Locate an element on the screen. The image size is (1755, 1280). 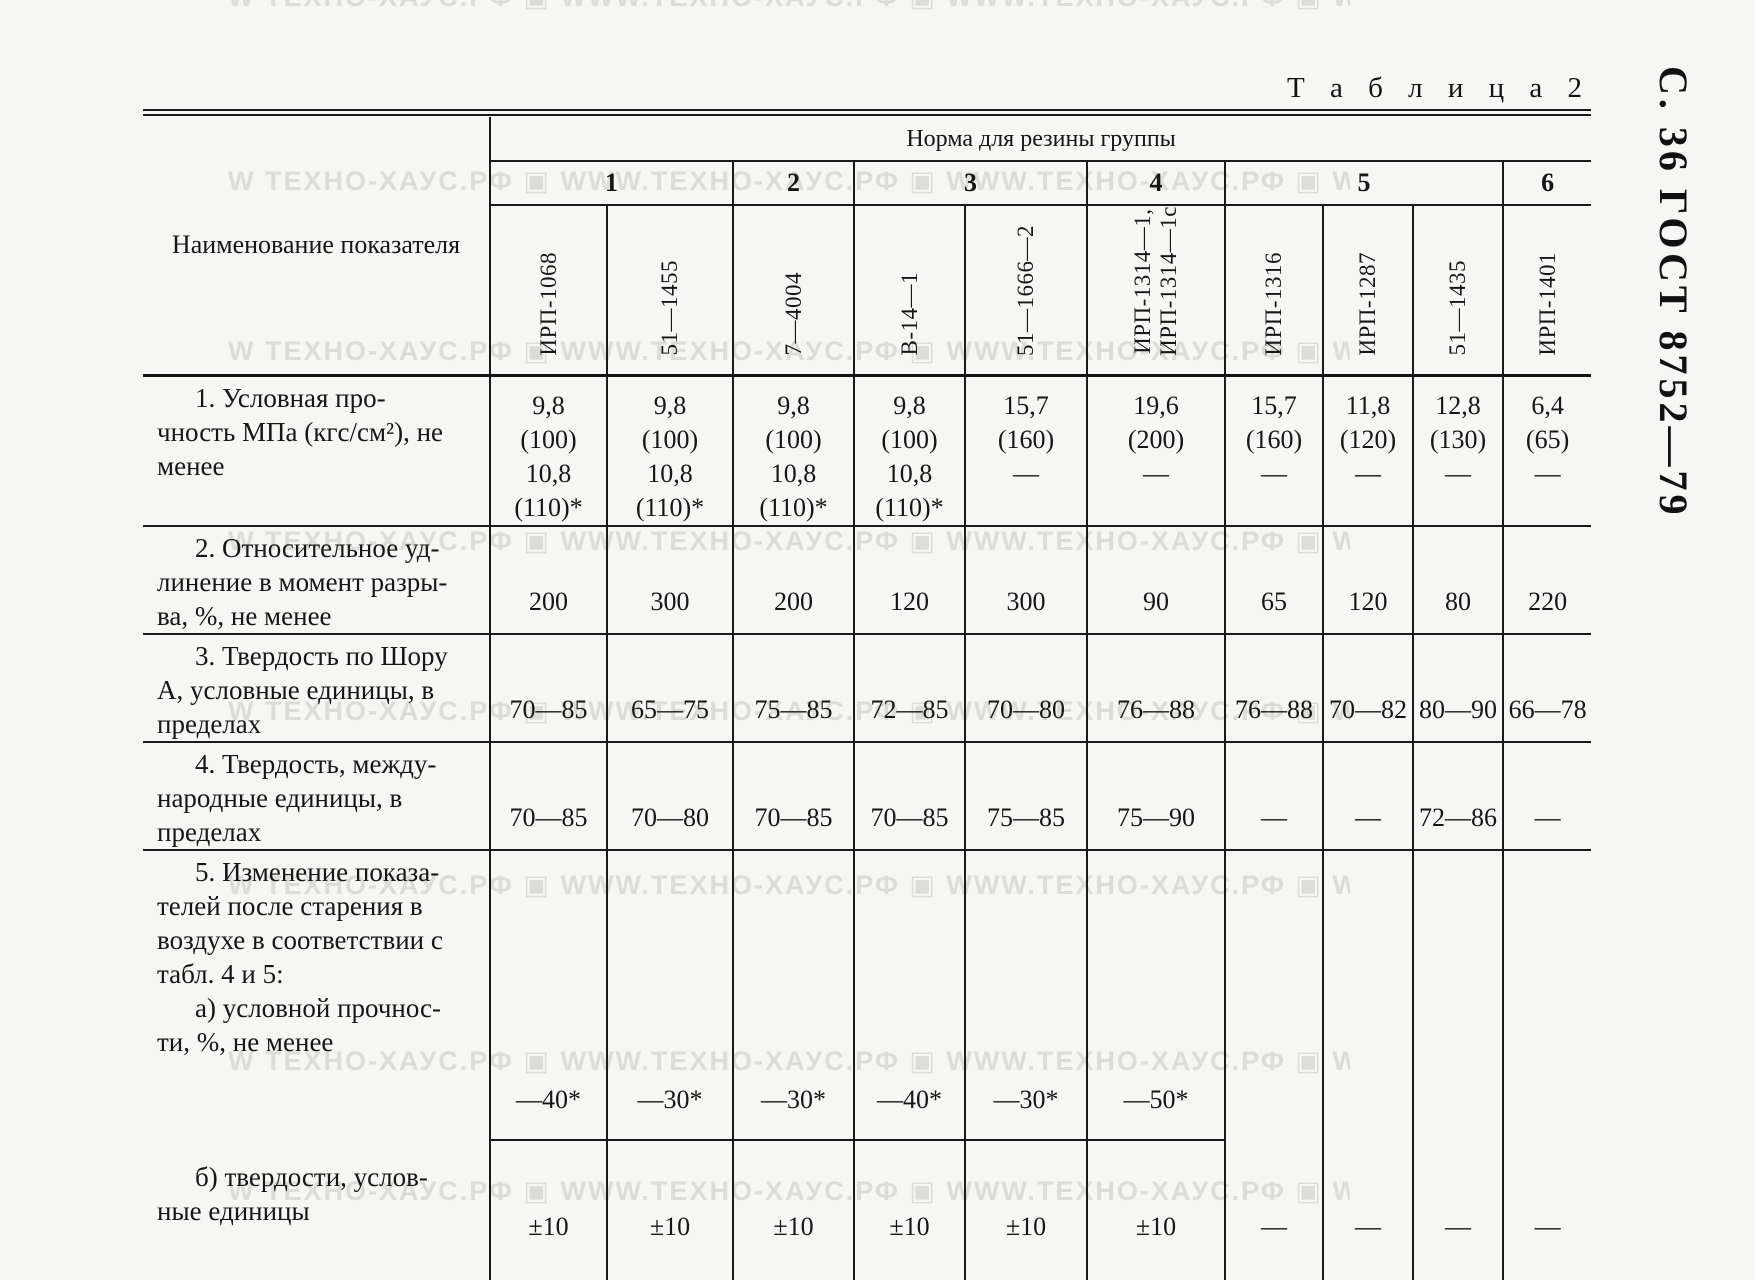
grade-header-cell: 7—4004 is located at coordinates (793, 291).